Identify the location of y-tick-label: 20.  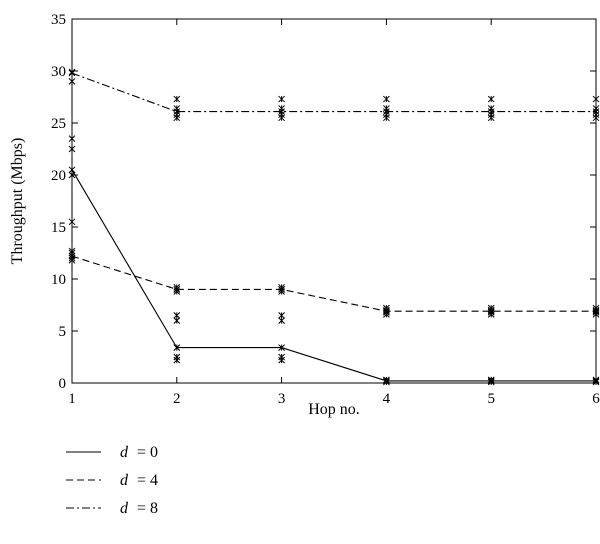
(58, 176).